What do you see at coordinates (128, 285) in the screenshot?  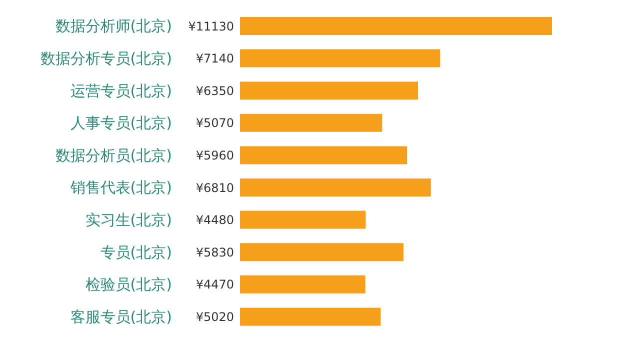 I see `y-tick-label: 检验员(北京)` at bounding box center [128, 285].